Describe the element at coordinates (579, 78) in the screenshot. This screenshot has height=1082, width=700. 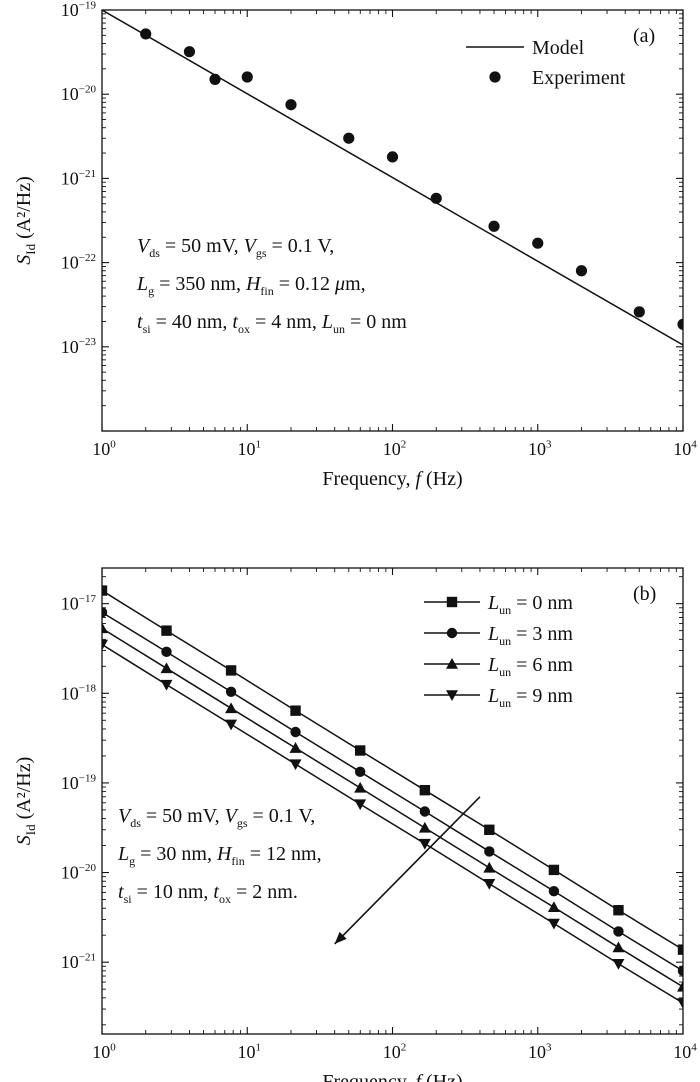
I see `legend-label: Experiment` at that location.